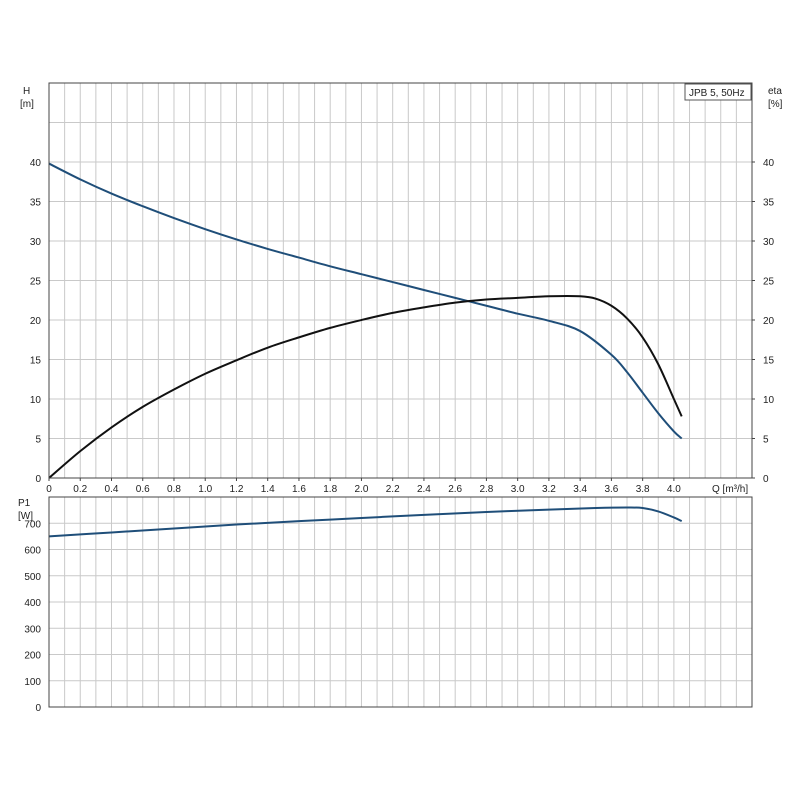  I want to click on x-tick-label: 2.8, so click(486, 489).